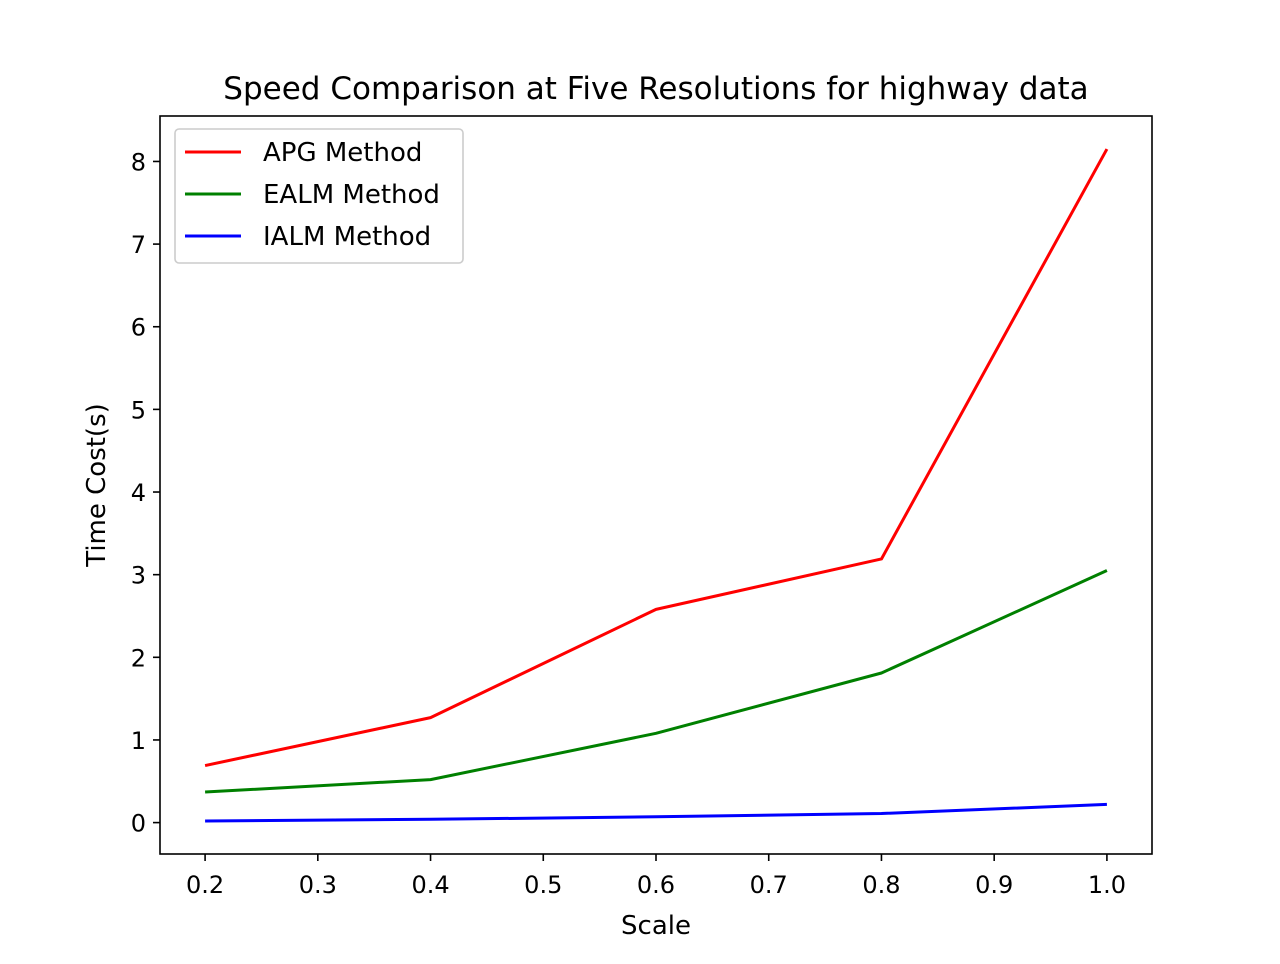  I want to click on x-tick-label: 0.9, so click(994, 885).